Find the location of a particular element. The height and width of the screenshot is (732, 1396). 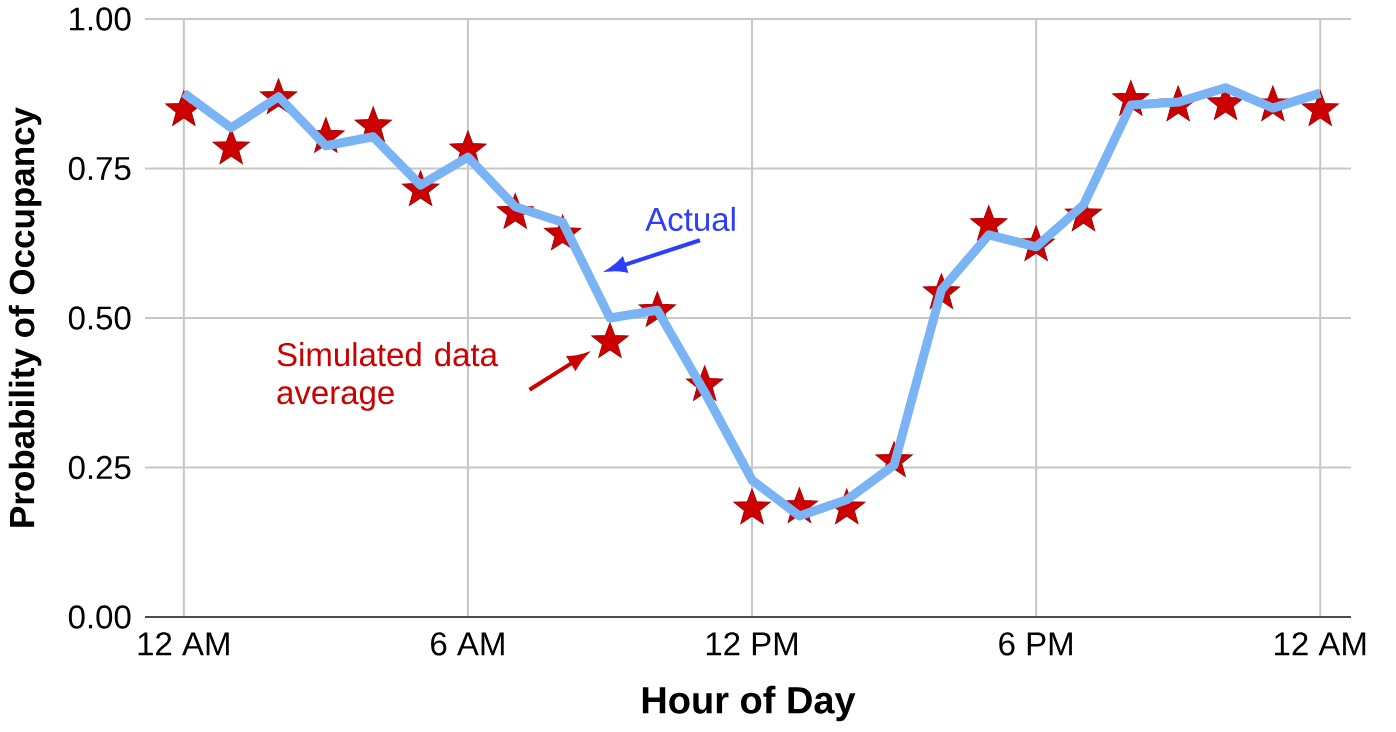

y-tick-label: 0.50 is located at coordinates (99, 318).